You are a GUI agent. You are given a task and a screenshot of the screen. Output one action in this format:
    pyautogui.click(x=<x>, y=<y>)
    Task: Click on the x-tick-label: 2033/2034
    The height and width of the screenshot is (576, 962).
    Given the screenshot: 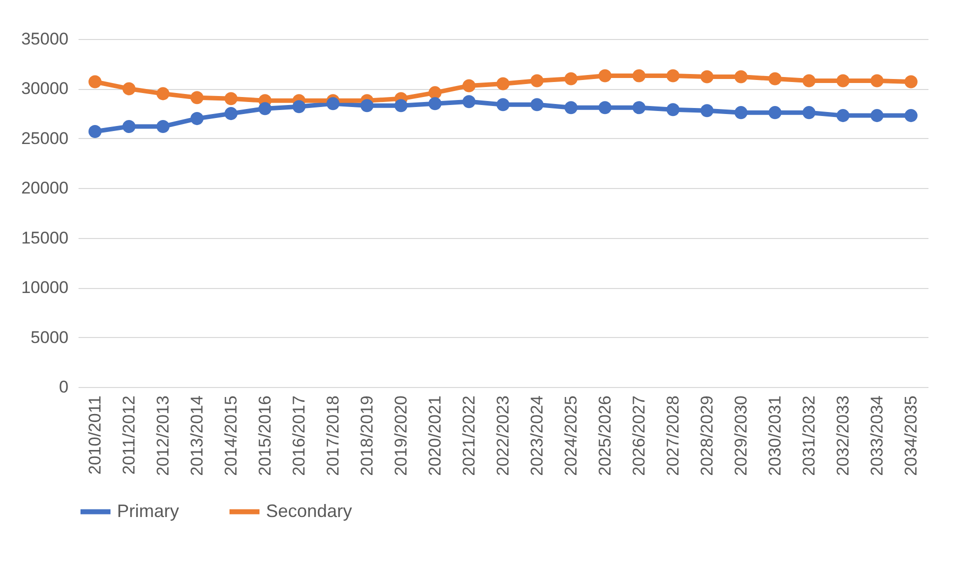 What is the action you would take?
    pyautogui.click(x=877, y=436)
    